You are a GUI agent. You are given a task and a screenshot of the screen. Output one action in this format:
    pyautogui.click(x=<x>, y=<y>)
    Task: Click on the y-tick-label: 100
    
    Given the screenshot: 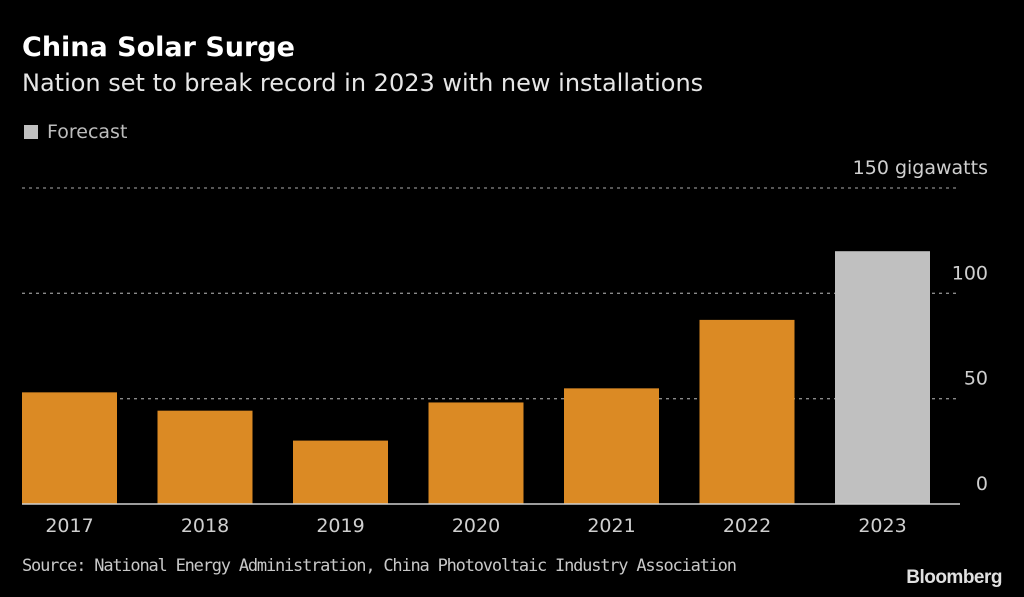 What is the action you would take?
    pyautogui.click(x=970, y=273)
    